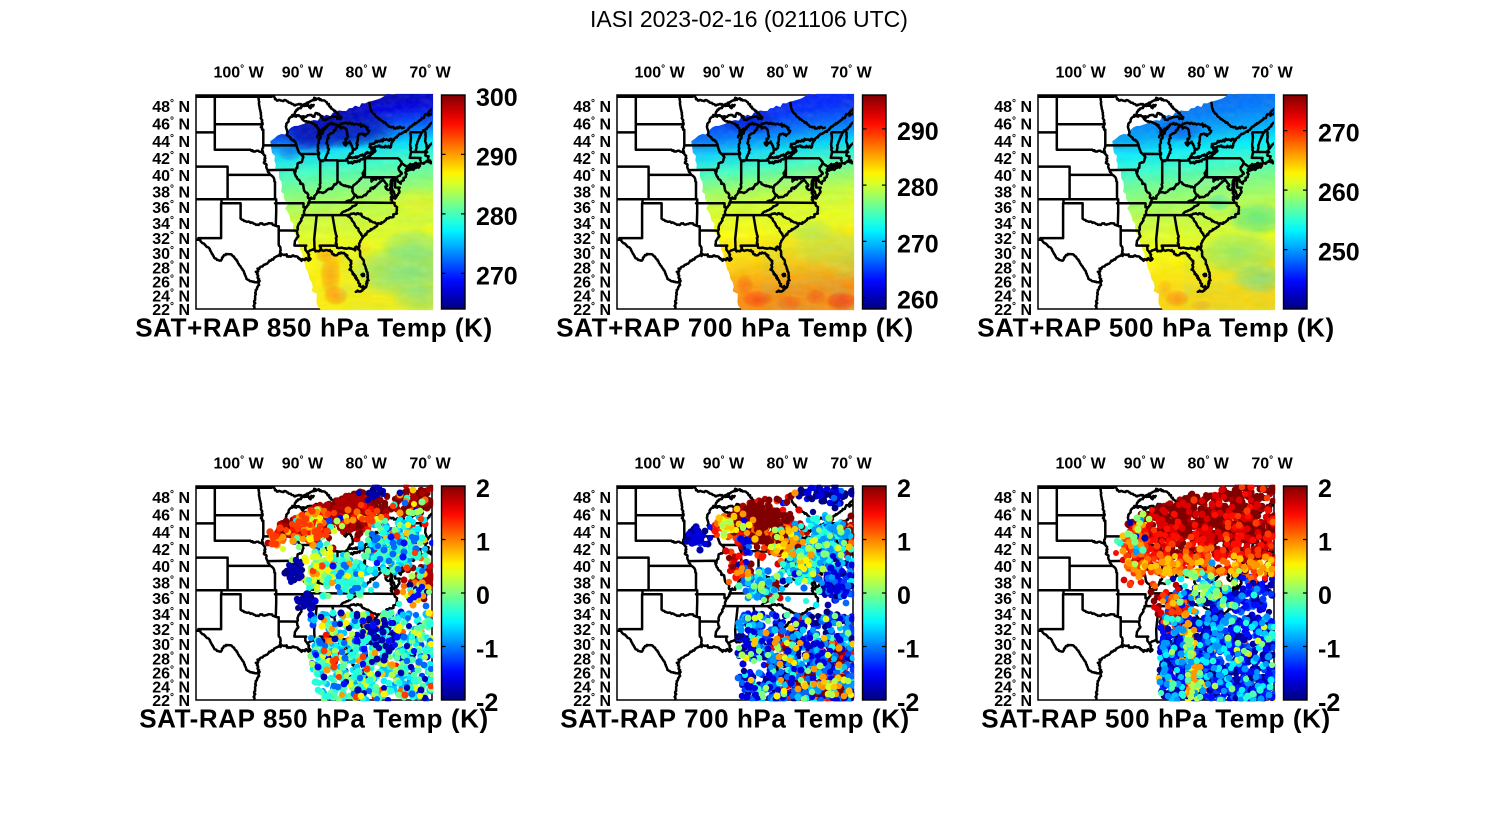  I want to click on svg-text: SAT+RAP 700 hPa Temp (K), so click(735, 328).